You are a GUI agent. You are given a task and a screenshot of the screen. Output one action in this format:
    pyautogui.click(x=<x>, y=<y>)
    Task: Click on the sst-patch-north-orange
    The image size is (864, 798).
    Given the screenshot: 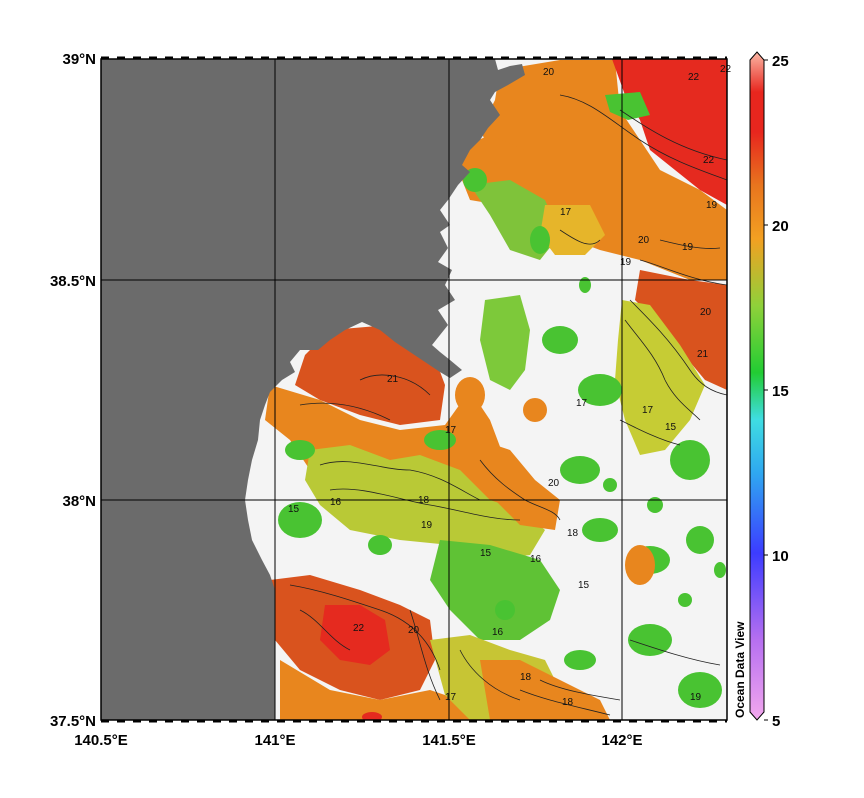 What is the action you would take?
    pyautogui.click(x=603, y=170)
    